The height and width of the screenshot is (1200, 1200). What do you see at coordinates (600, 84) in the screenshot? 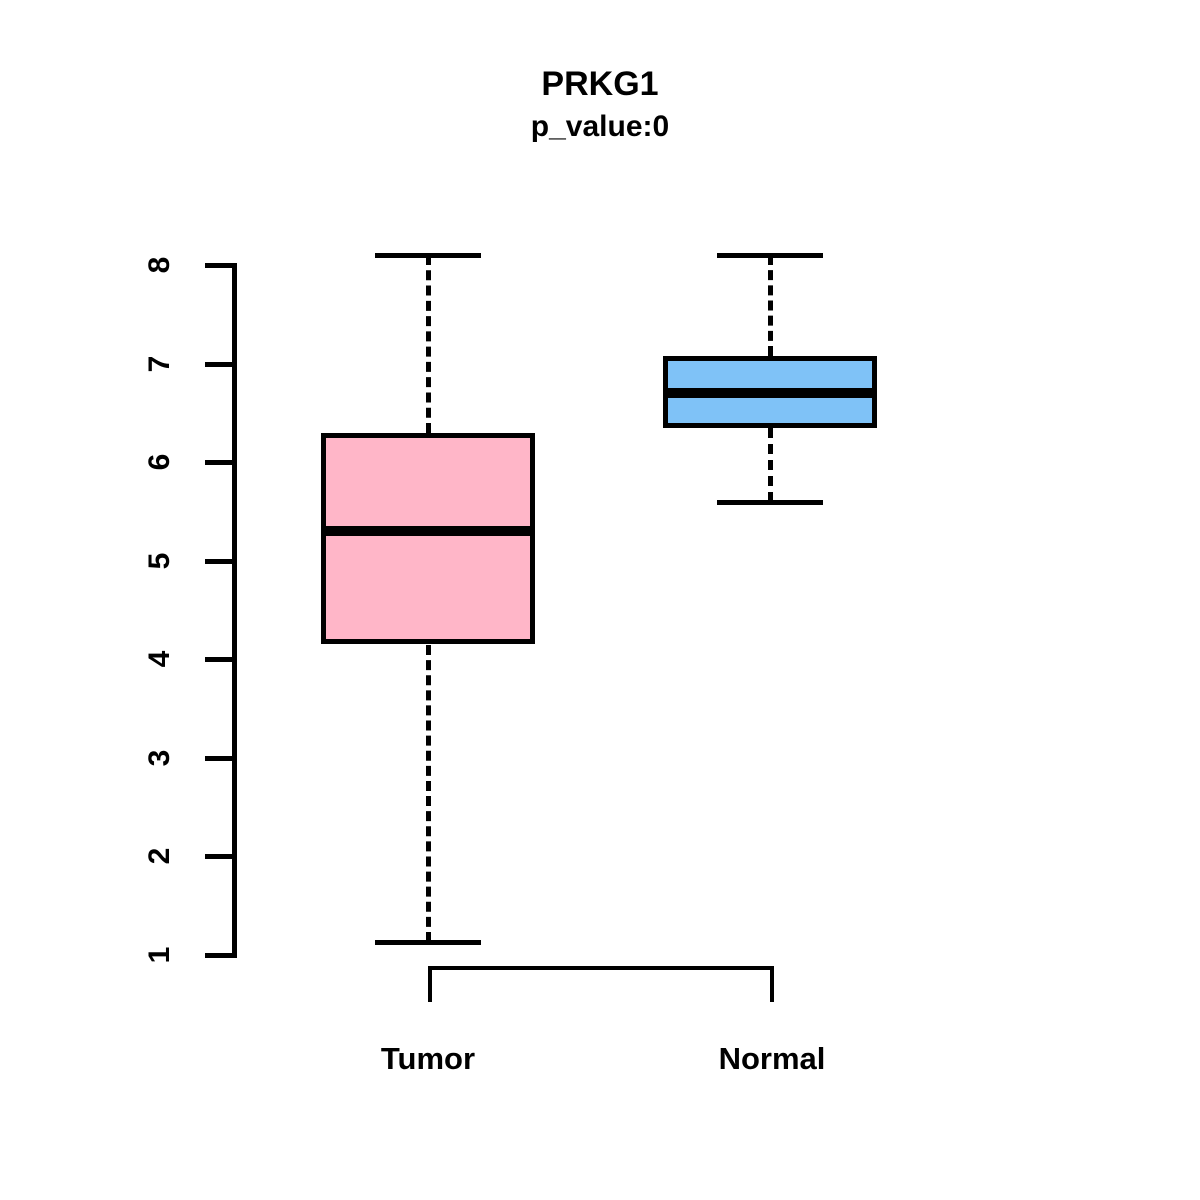
I see `page-title: PRKG1` at bounding box center [600, 84].